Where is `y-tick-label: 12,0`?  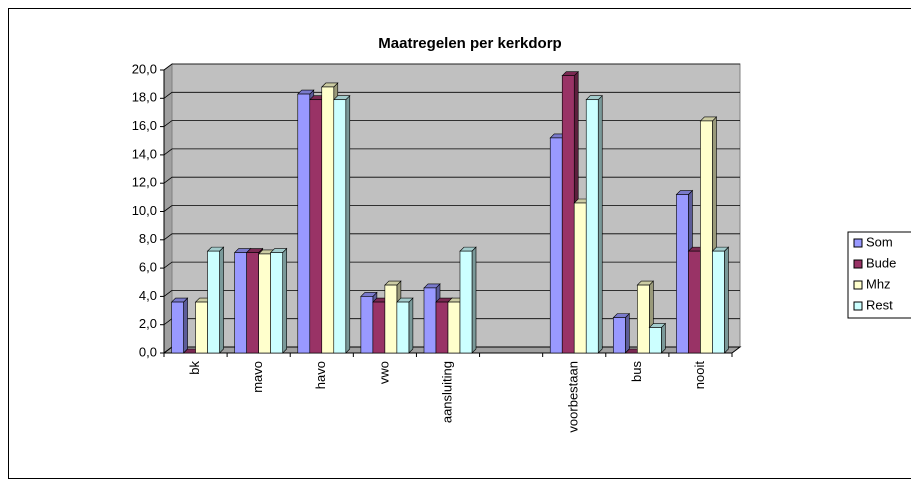
y-tick-label: 12,0 is located at coordinates (144, 182).